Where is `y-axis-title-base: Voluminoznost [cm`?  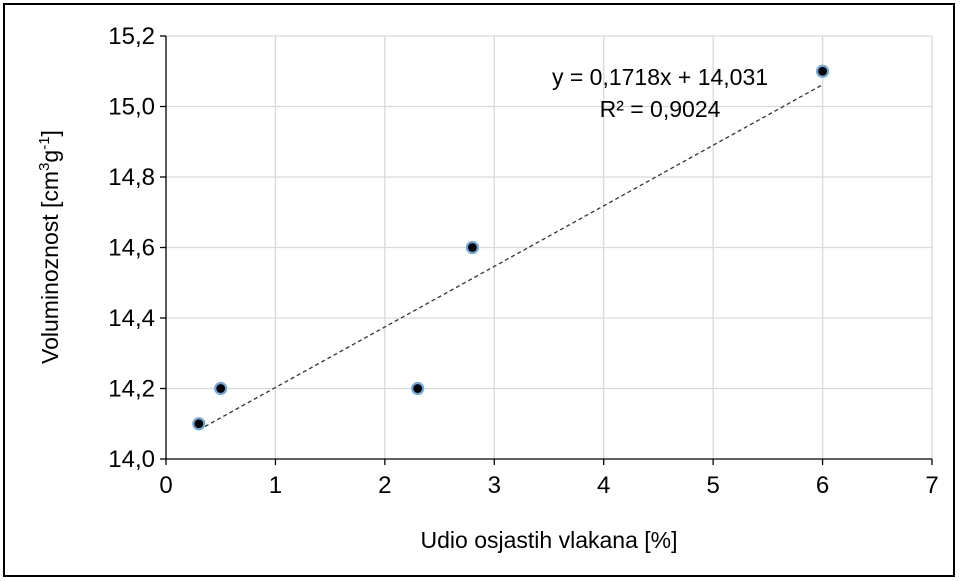 y-axis-title-base: Voluminoznost [cm is located at coordinates (50, 267).